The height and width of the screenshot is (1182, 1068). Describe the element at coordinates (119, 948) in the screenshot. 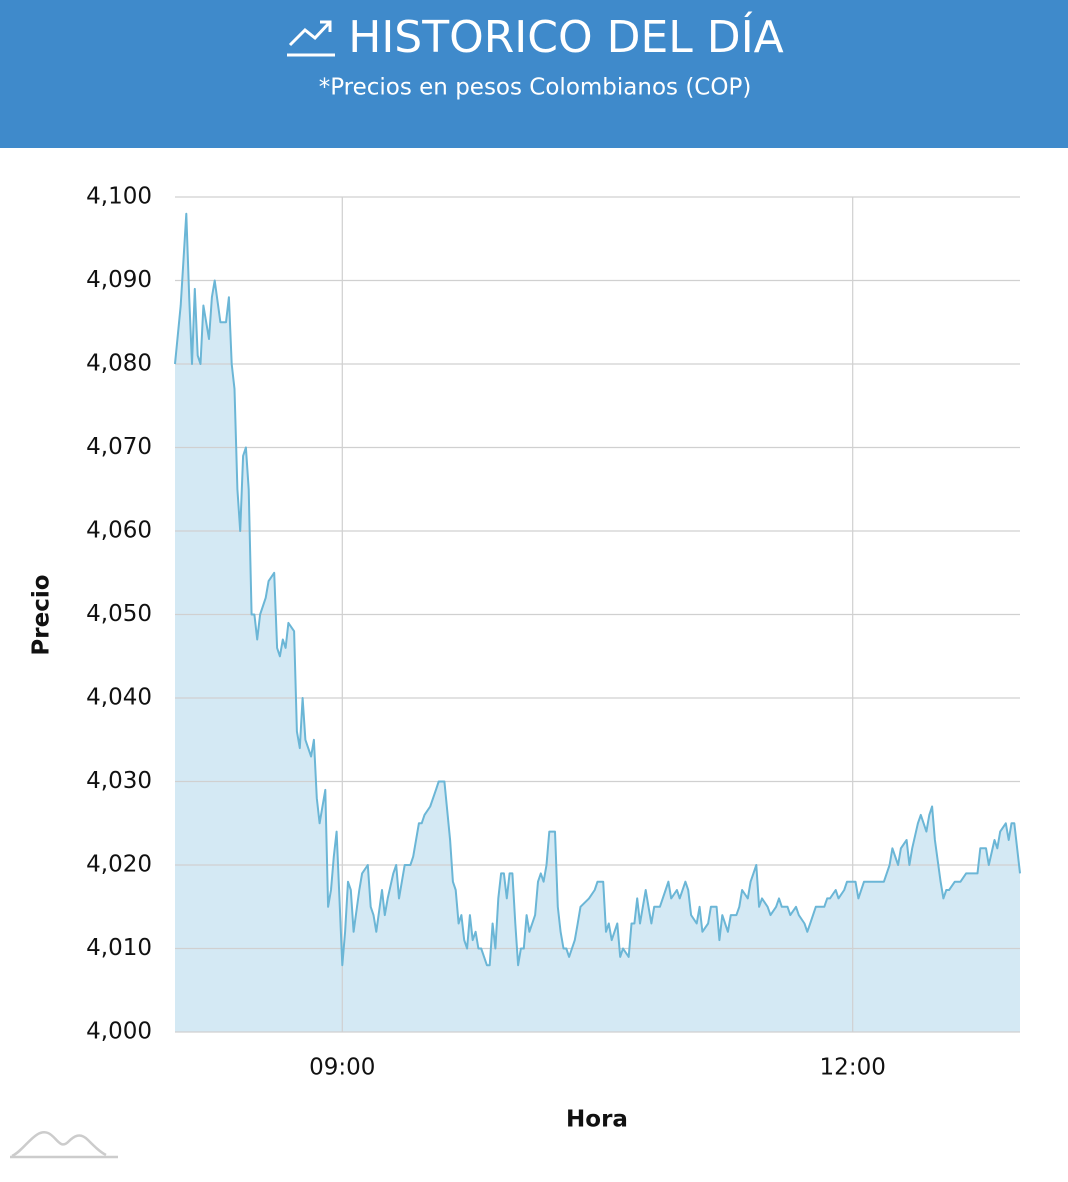

I see `y-tick-label: 4,010` at that location.